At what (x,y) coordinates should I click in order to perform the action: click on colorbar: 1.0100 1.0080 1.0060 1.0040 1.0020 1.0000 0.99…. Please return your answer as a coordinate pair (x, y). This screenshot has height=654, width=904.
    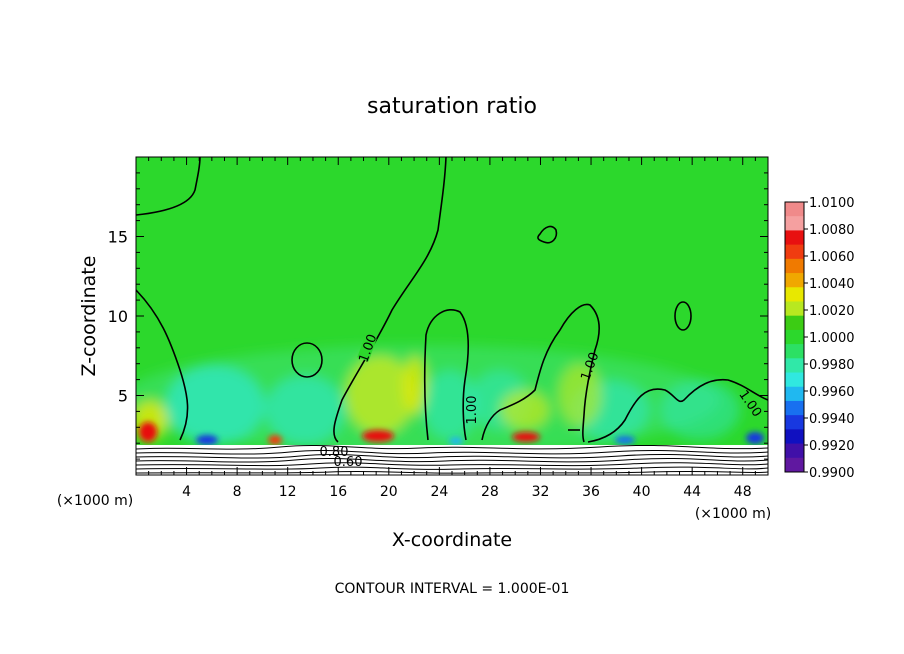
    Looking at the image, I should click on (819, 338).